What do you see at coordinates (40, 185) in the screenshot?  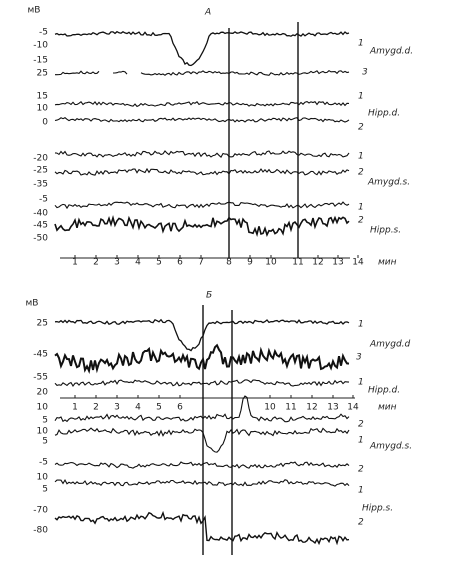 I see `y-label: -35` at bounding box center [40, 185].